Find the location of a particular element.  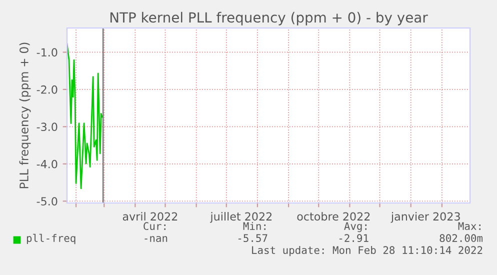

line-series is located at coordinates (85, 116).